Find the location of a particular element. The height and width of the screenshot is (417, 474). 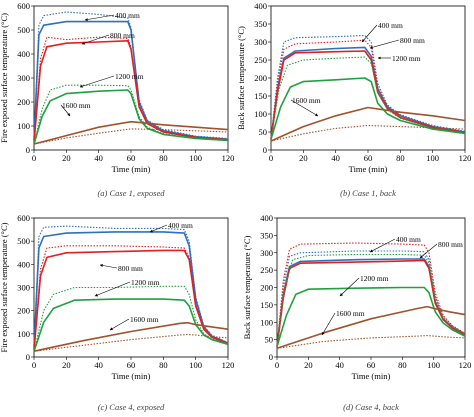

y-tick-label: 150 is located at coordinates (266, 305).